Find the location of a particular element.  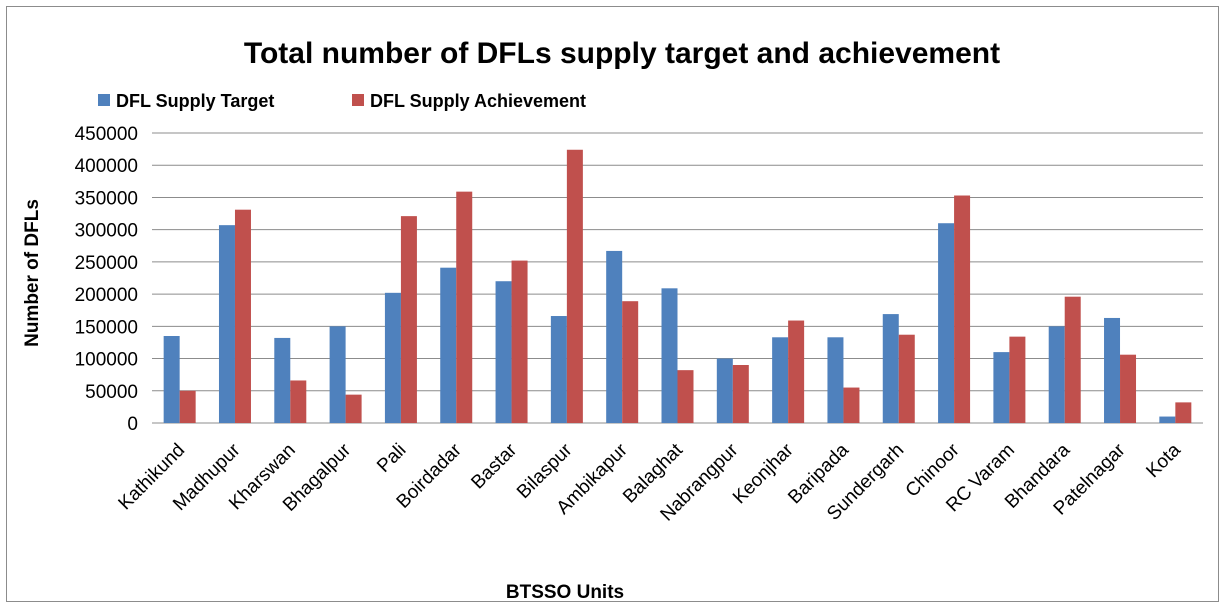

x-axis-title: BTSSO Units is located at coordinates (565, 592).